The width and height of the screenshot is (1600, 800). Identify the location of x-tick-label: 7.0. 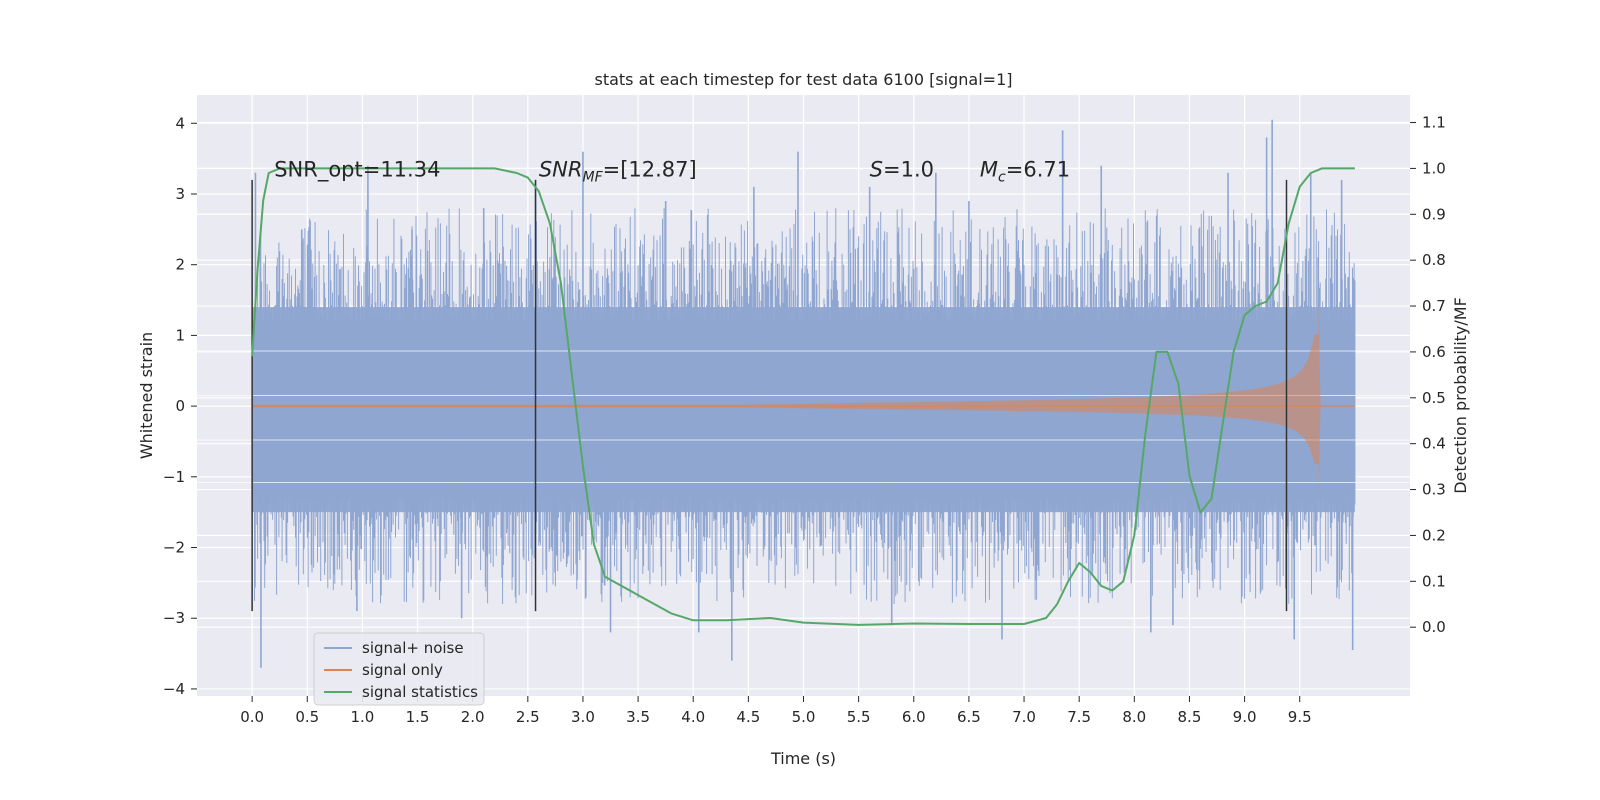
(1024, 717).